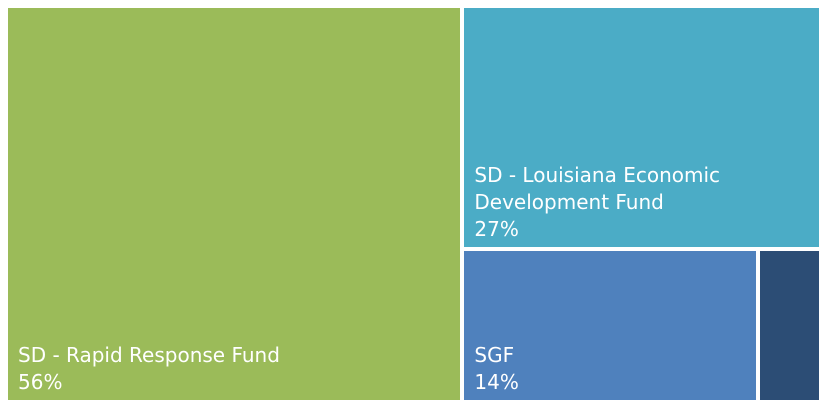 The image size is (819, 400). Describe the element at coordinates (610, 369) in the screenshot. I see `cell-label: SGF 14%` at that location.